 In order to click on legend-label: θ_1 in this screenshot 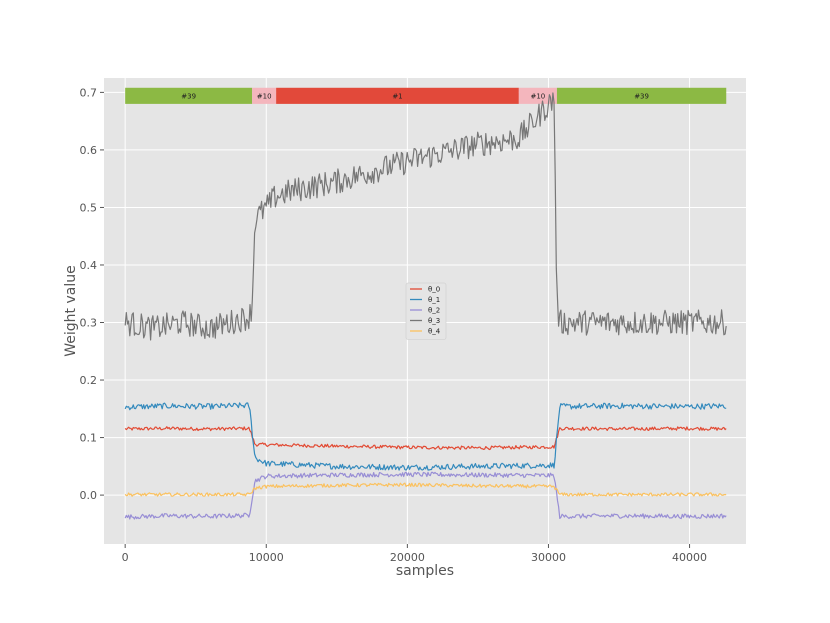, I will do `click(434, 300)`.